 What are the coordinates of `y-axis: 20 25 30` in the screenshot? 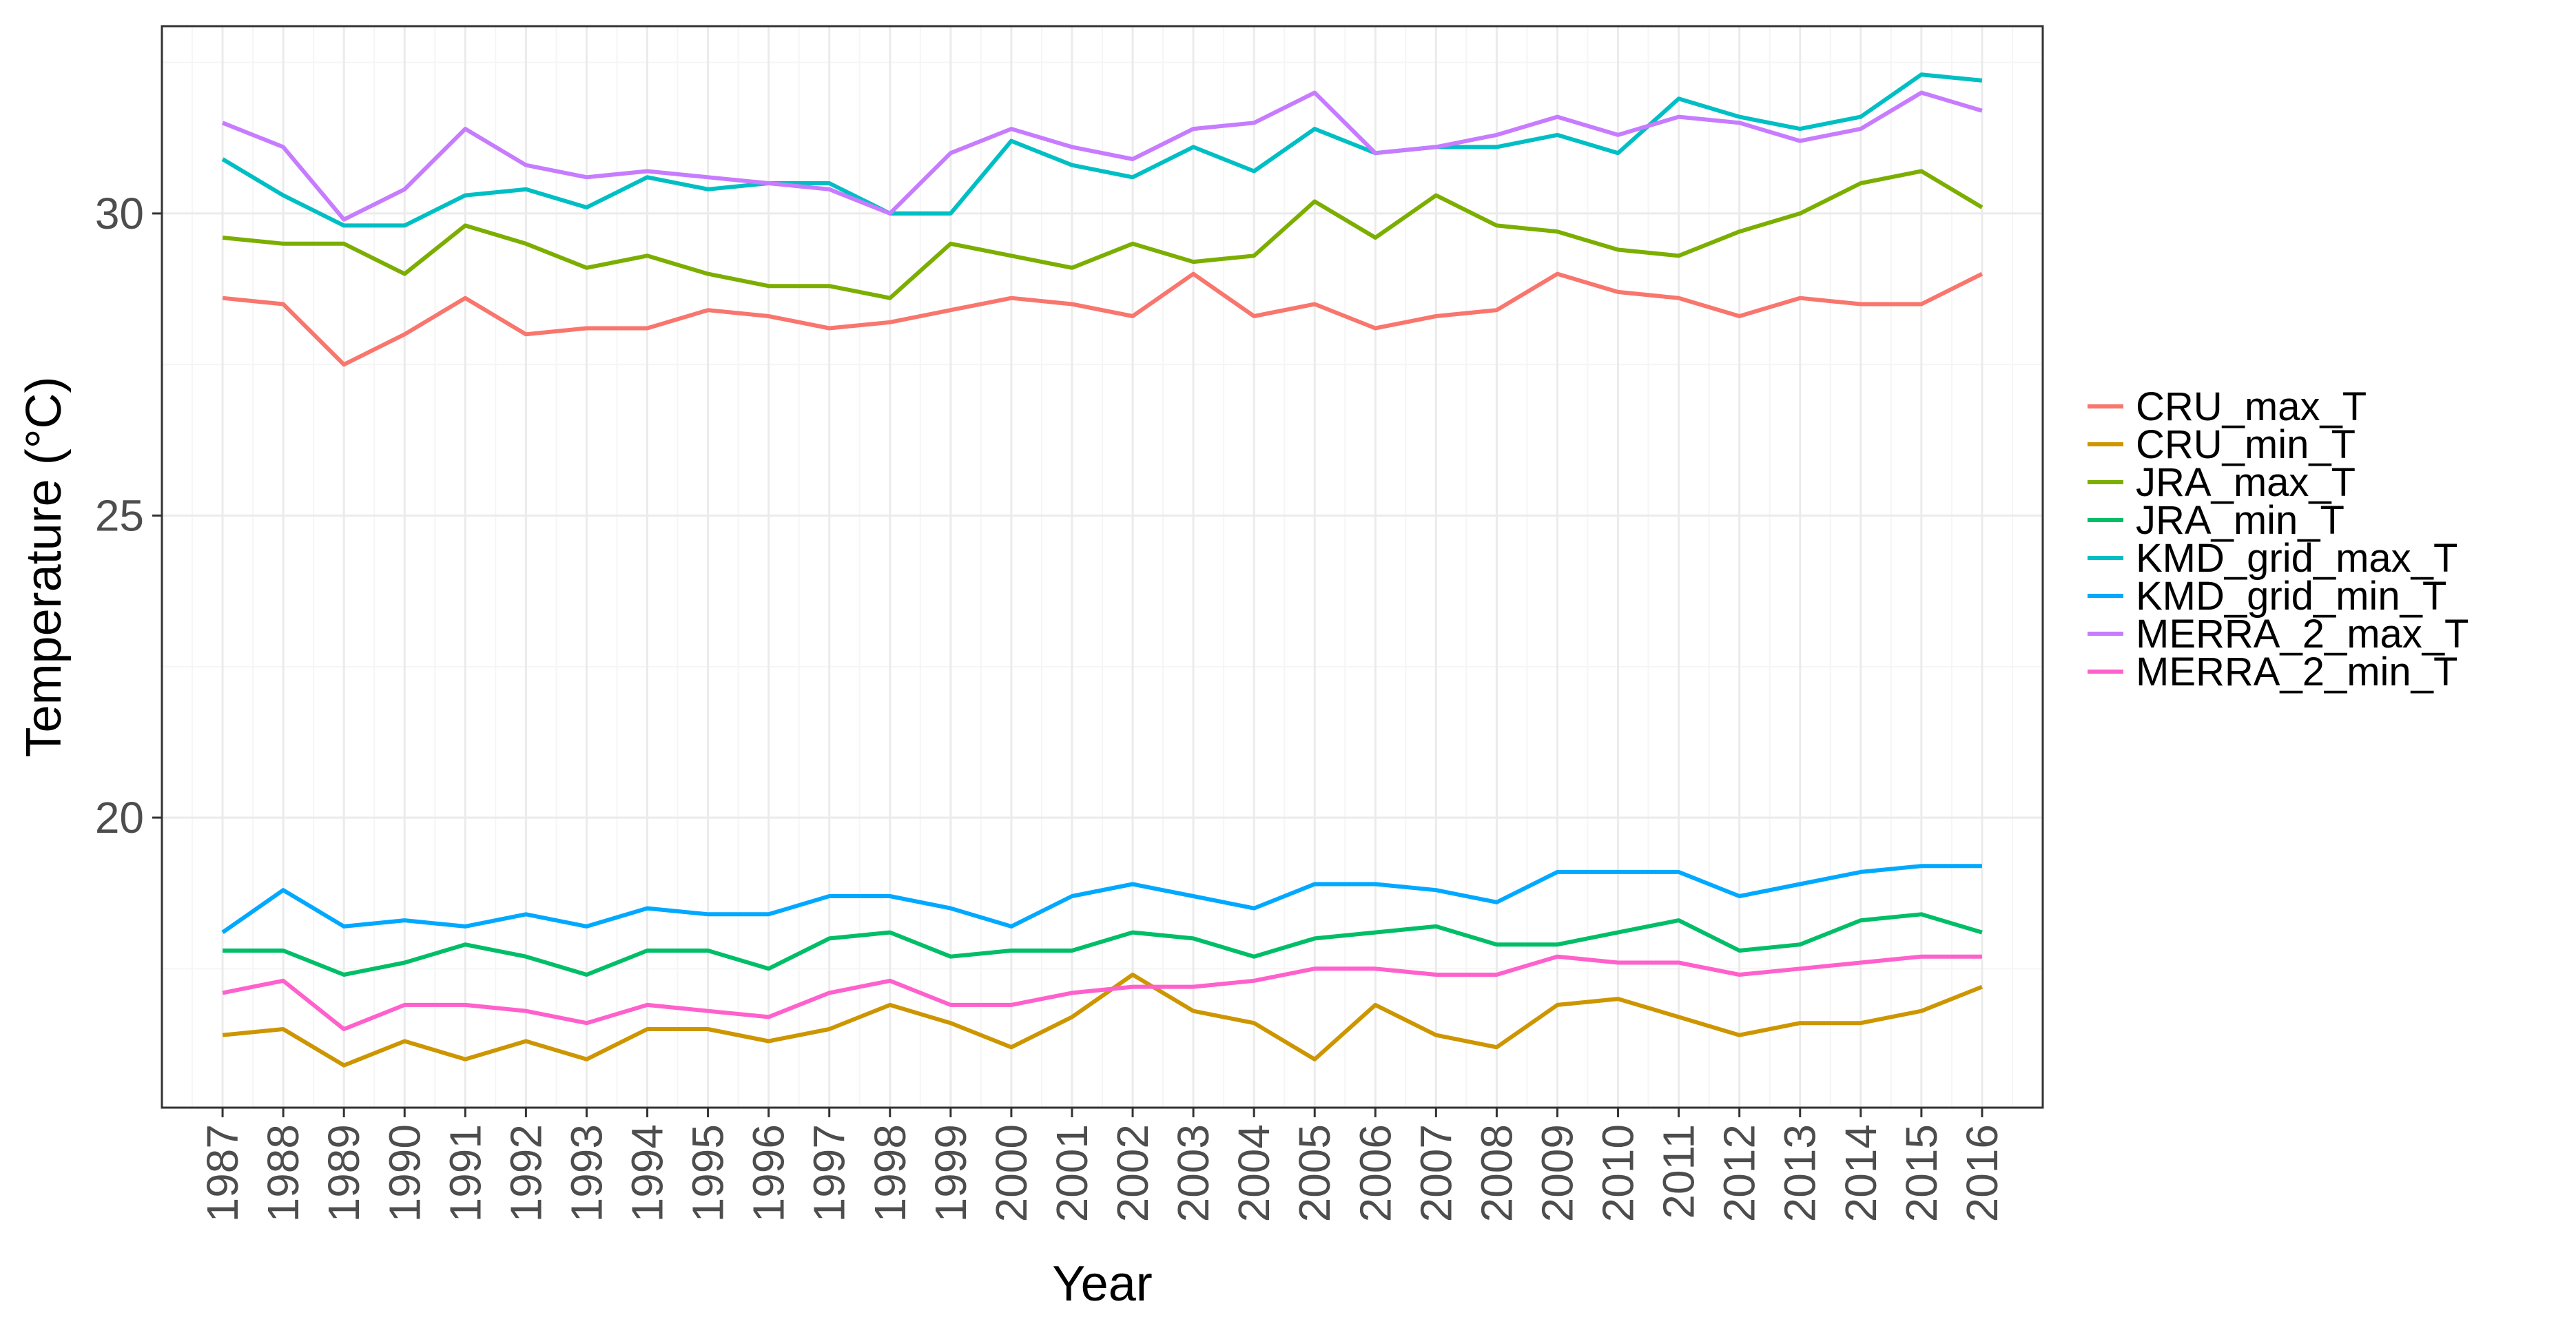 It's located at (128, 515).